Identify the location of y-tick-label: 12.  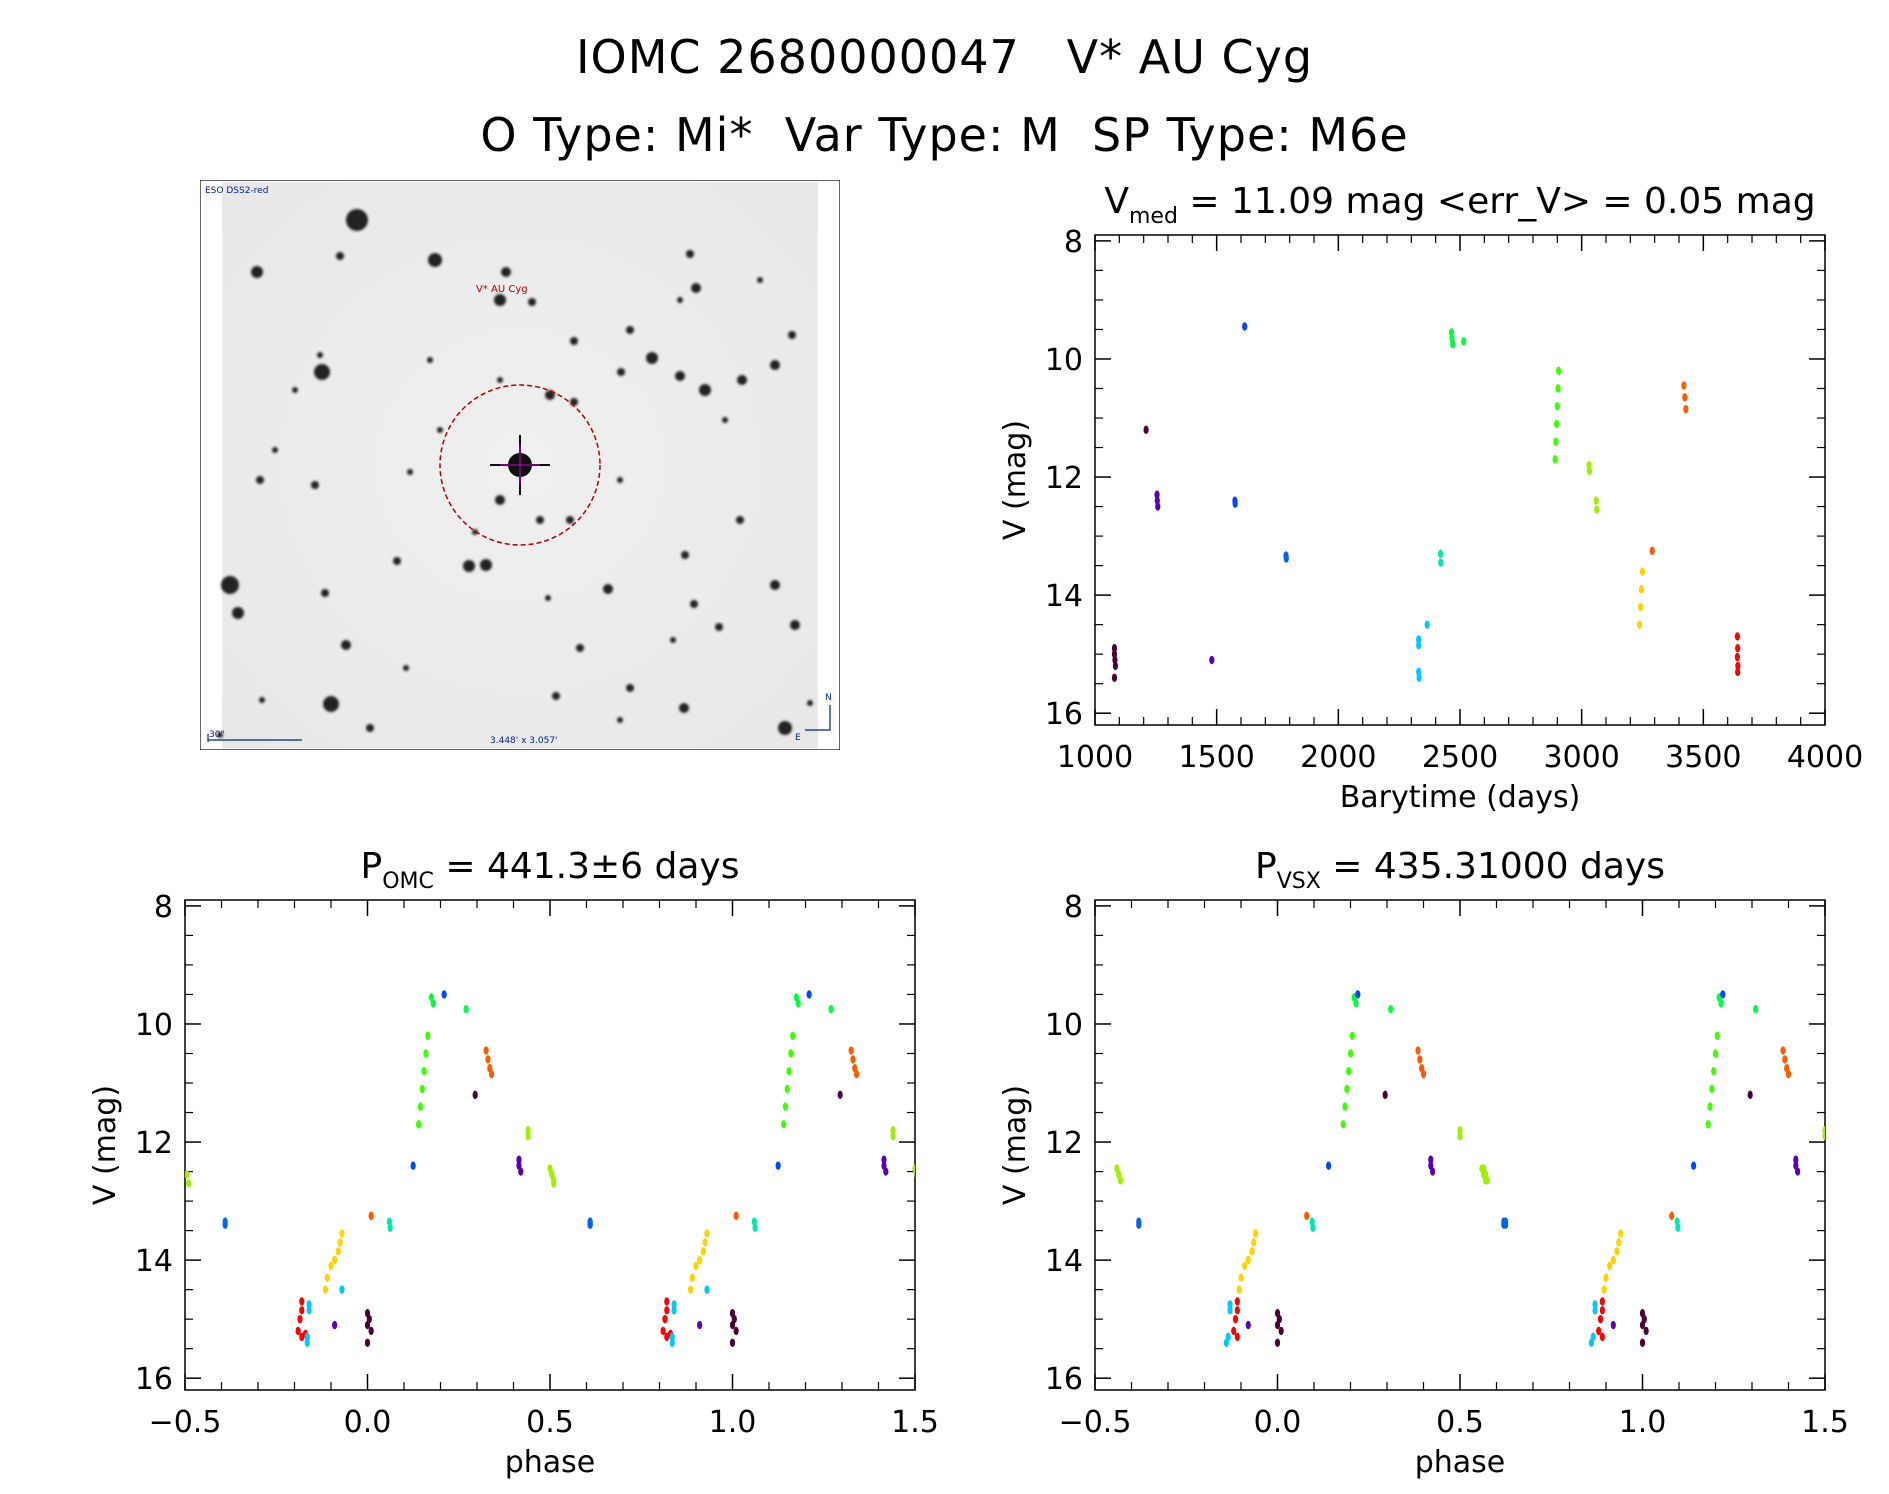
(1064, 478).